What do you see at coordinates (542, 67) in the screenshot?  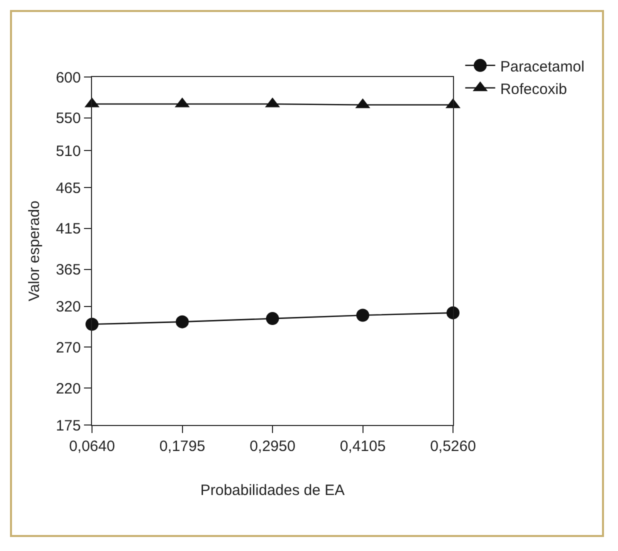 I see `legend-label: Paracetamol` at bounding box center [542, 67].